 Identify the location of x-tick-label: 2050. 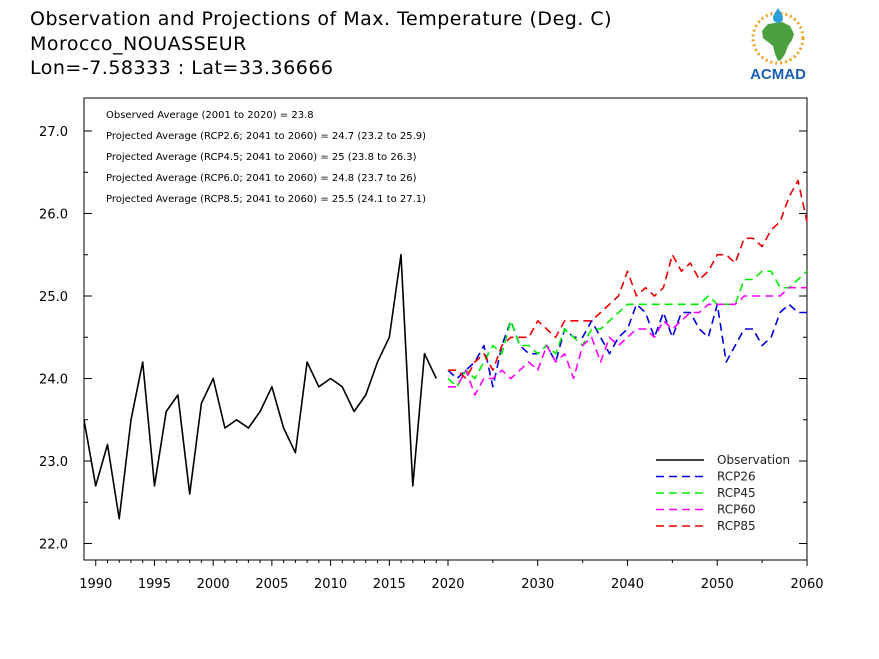
(717, 584).